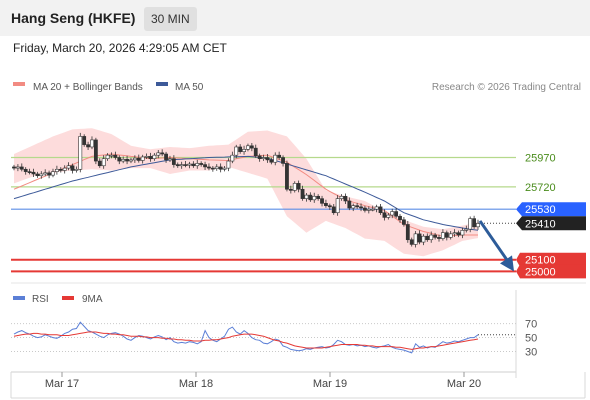 Image resolution: width=590 pixels, height=400 pixels. What do you see at coordinates (19, 298) in the screenshot?
I see `rsi-legend-swatch` at bounding box center [19, 298].